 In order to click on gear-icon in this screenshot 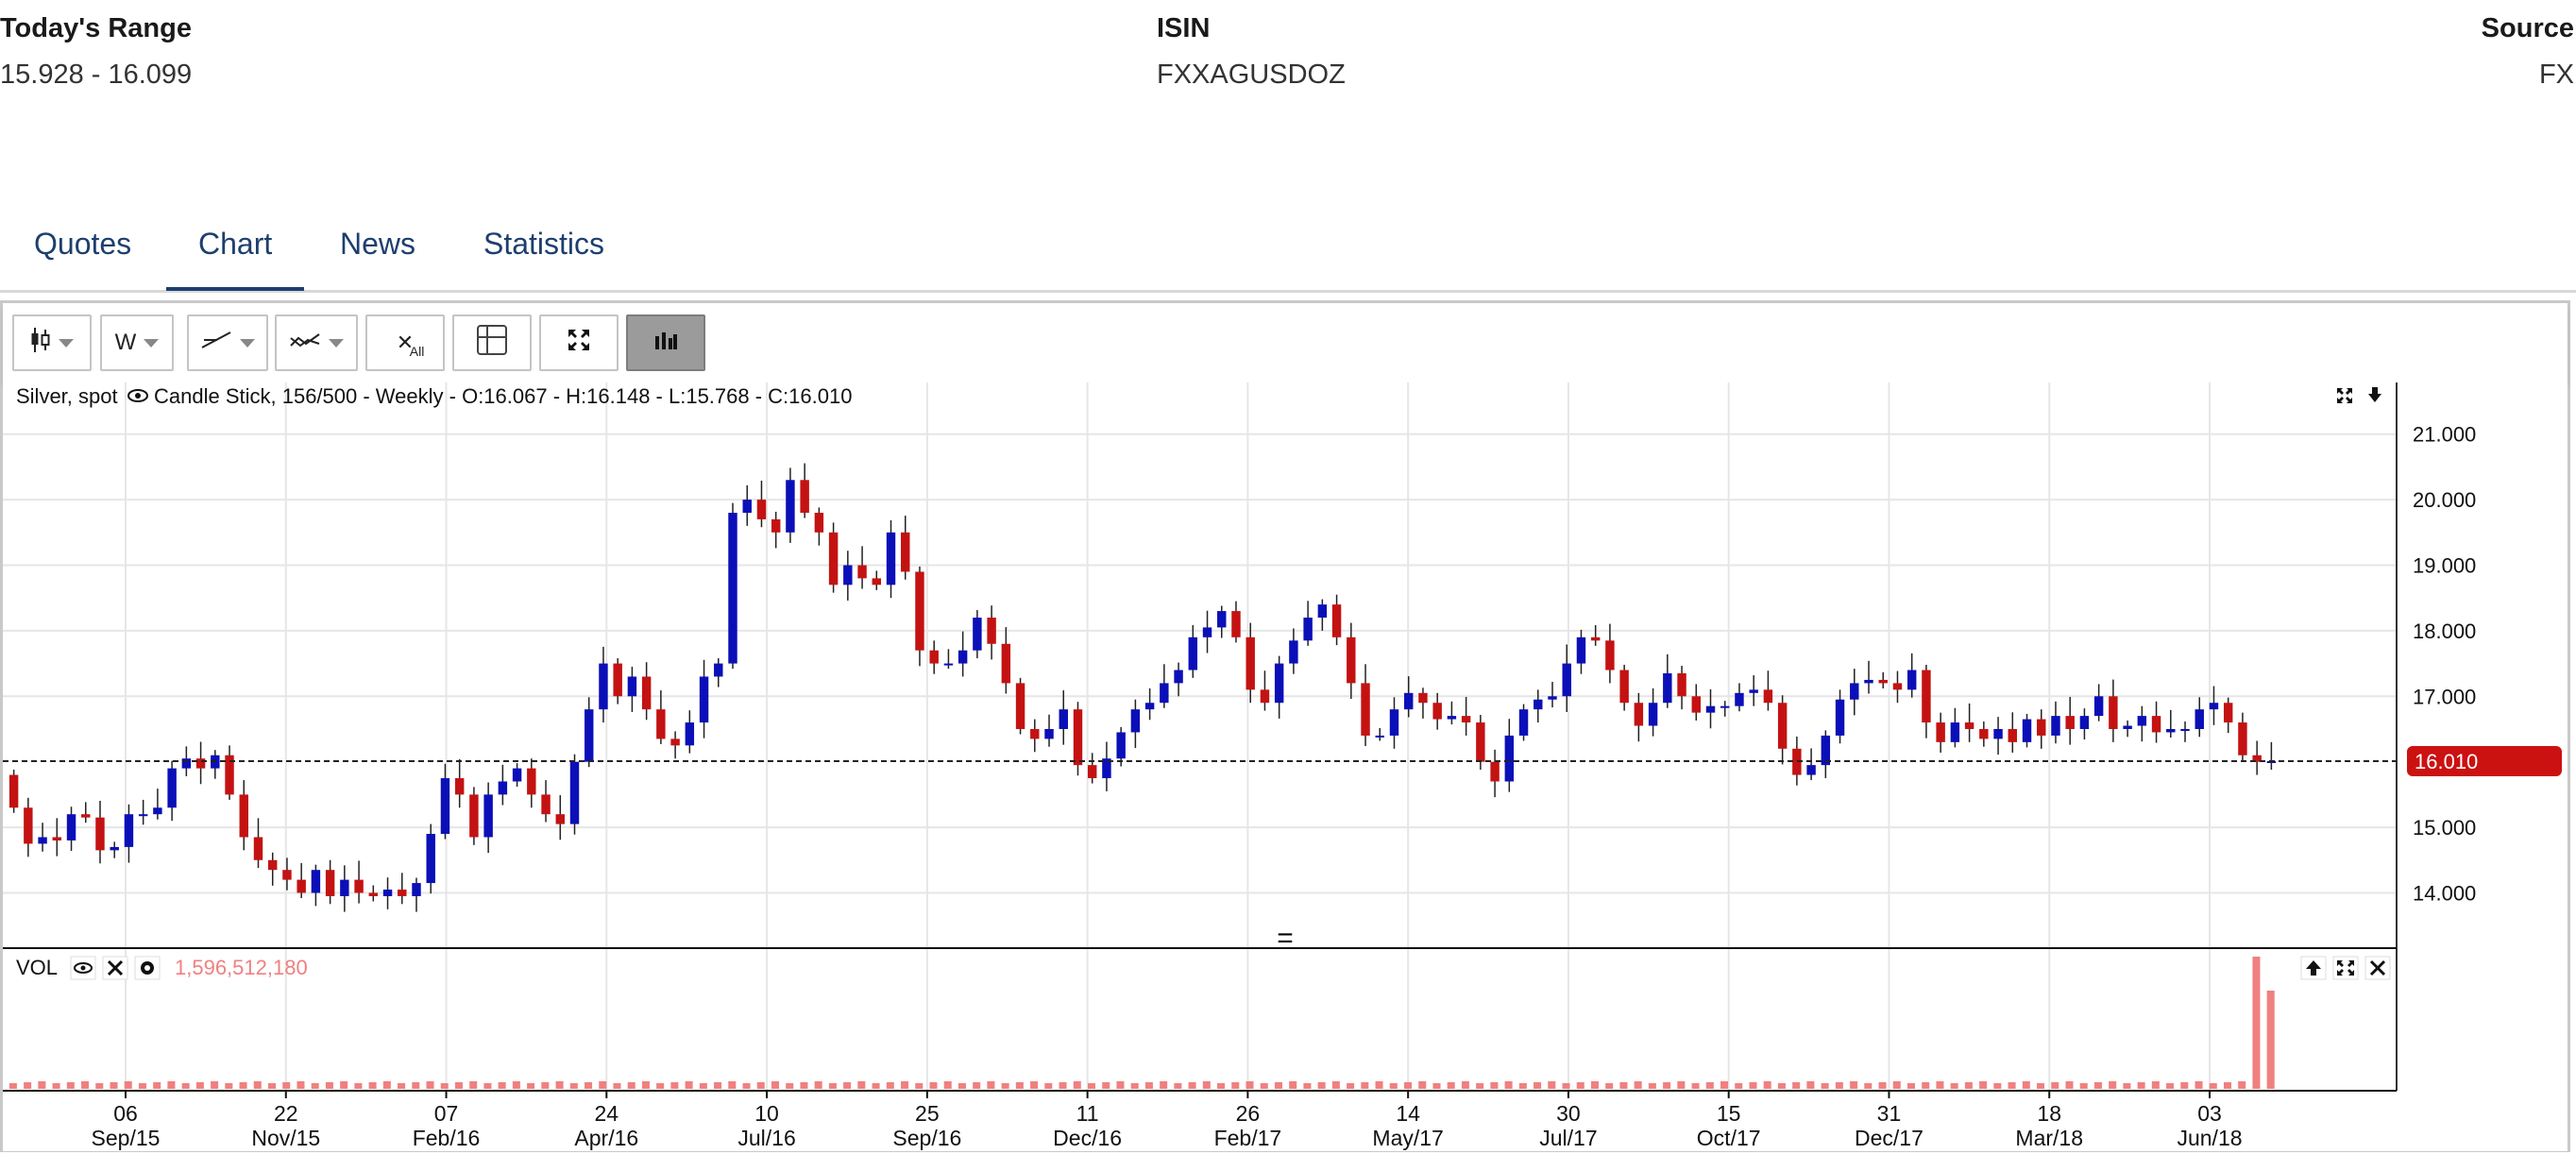, I will do `click(147, 968)`.